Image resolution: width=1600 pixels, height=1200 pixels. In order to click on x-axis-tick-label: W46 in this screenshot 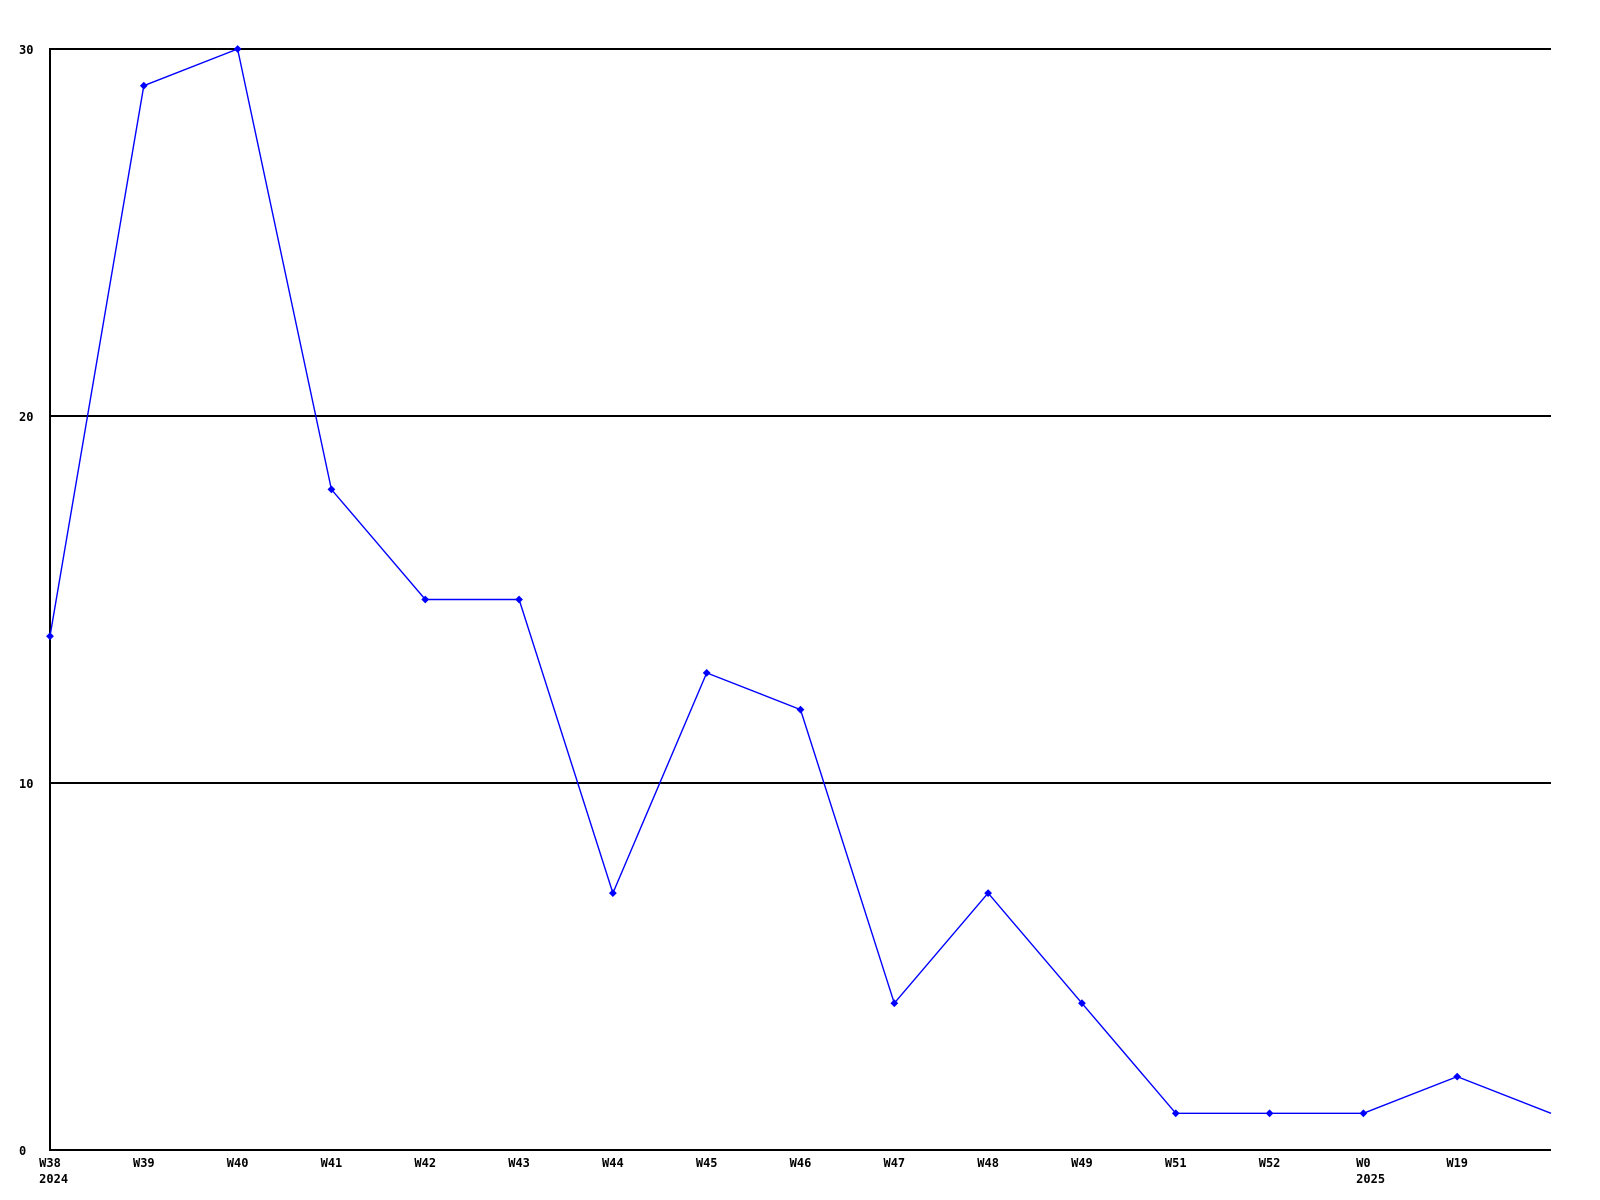, I will do `click(801, 1163)`.